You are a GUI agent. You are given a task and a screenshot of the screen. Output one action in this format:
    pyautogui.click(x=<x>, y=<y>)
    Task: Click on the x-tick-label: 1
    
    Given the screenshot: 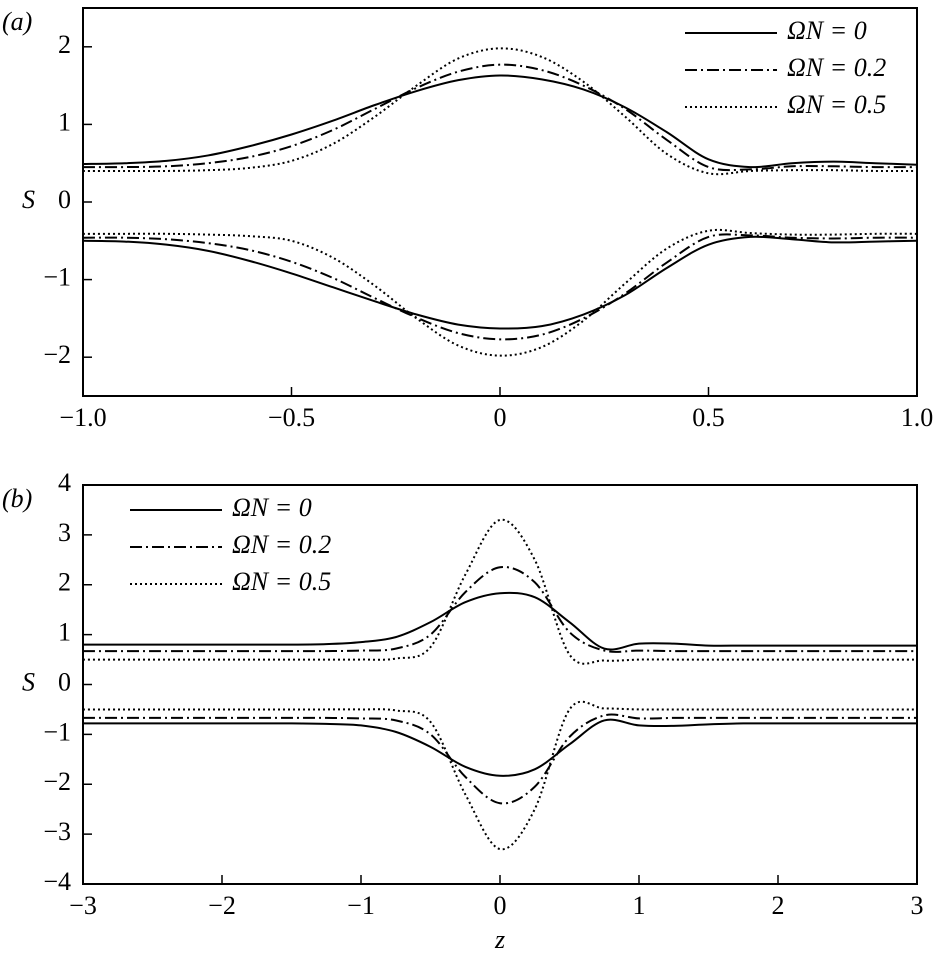 What is the action you would take?
    pyautogui.click(x=639, y=905)
    